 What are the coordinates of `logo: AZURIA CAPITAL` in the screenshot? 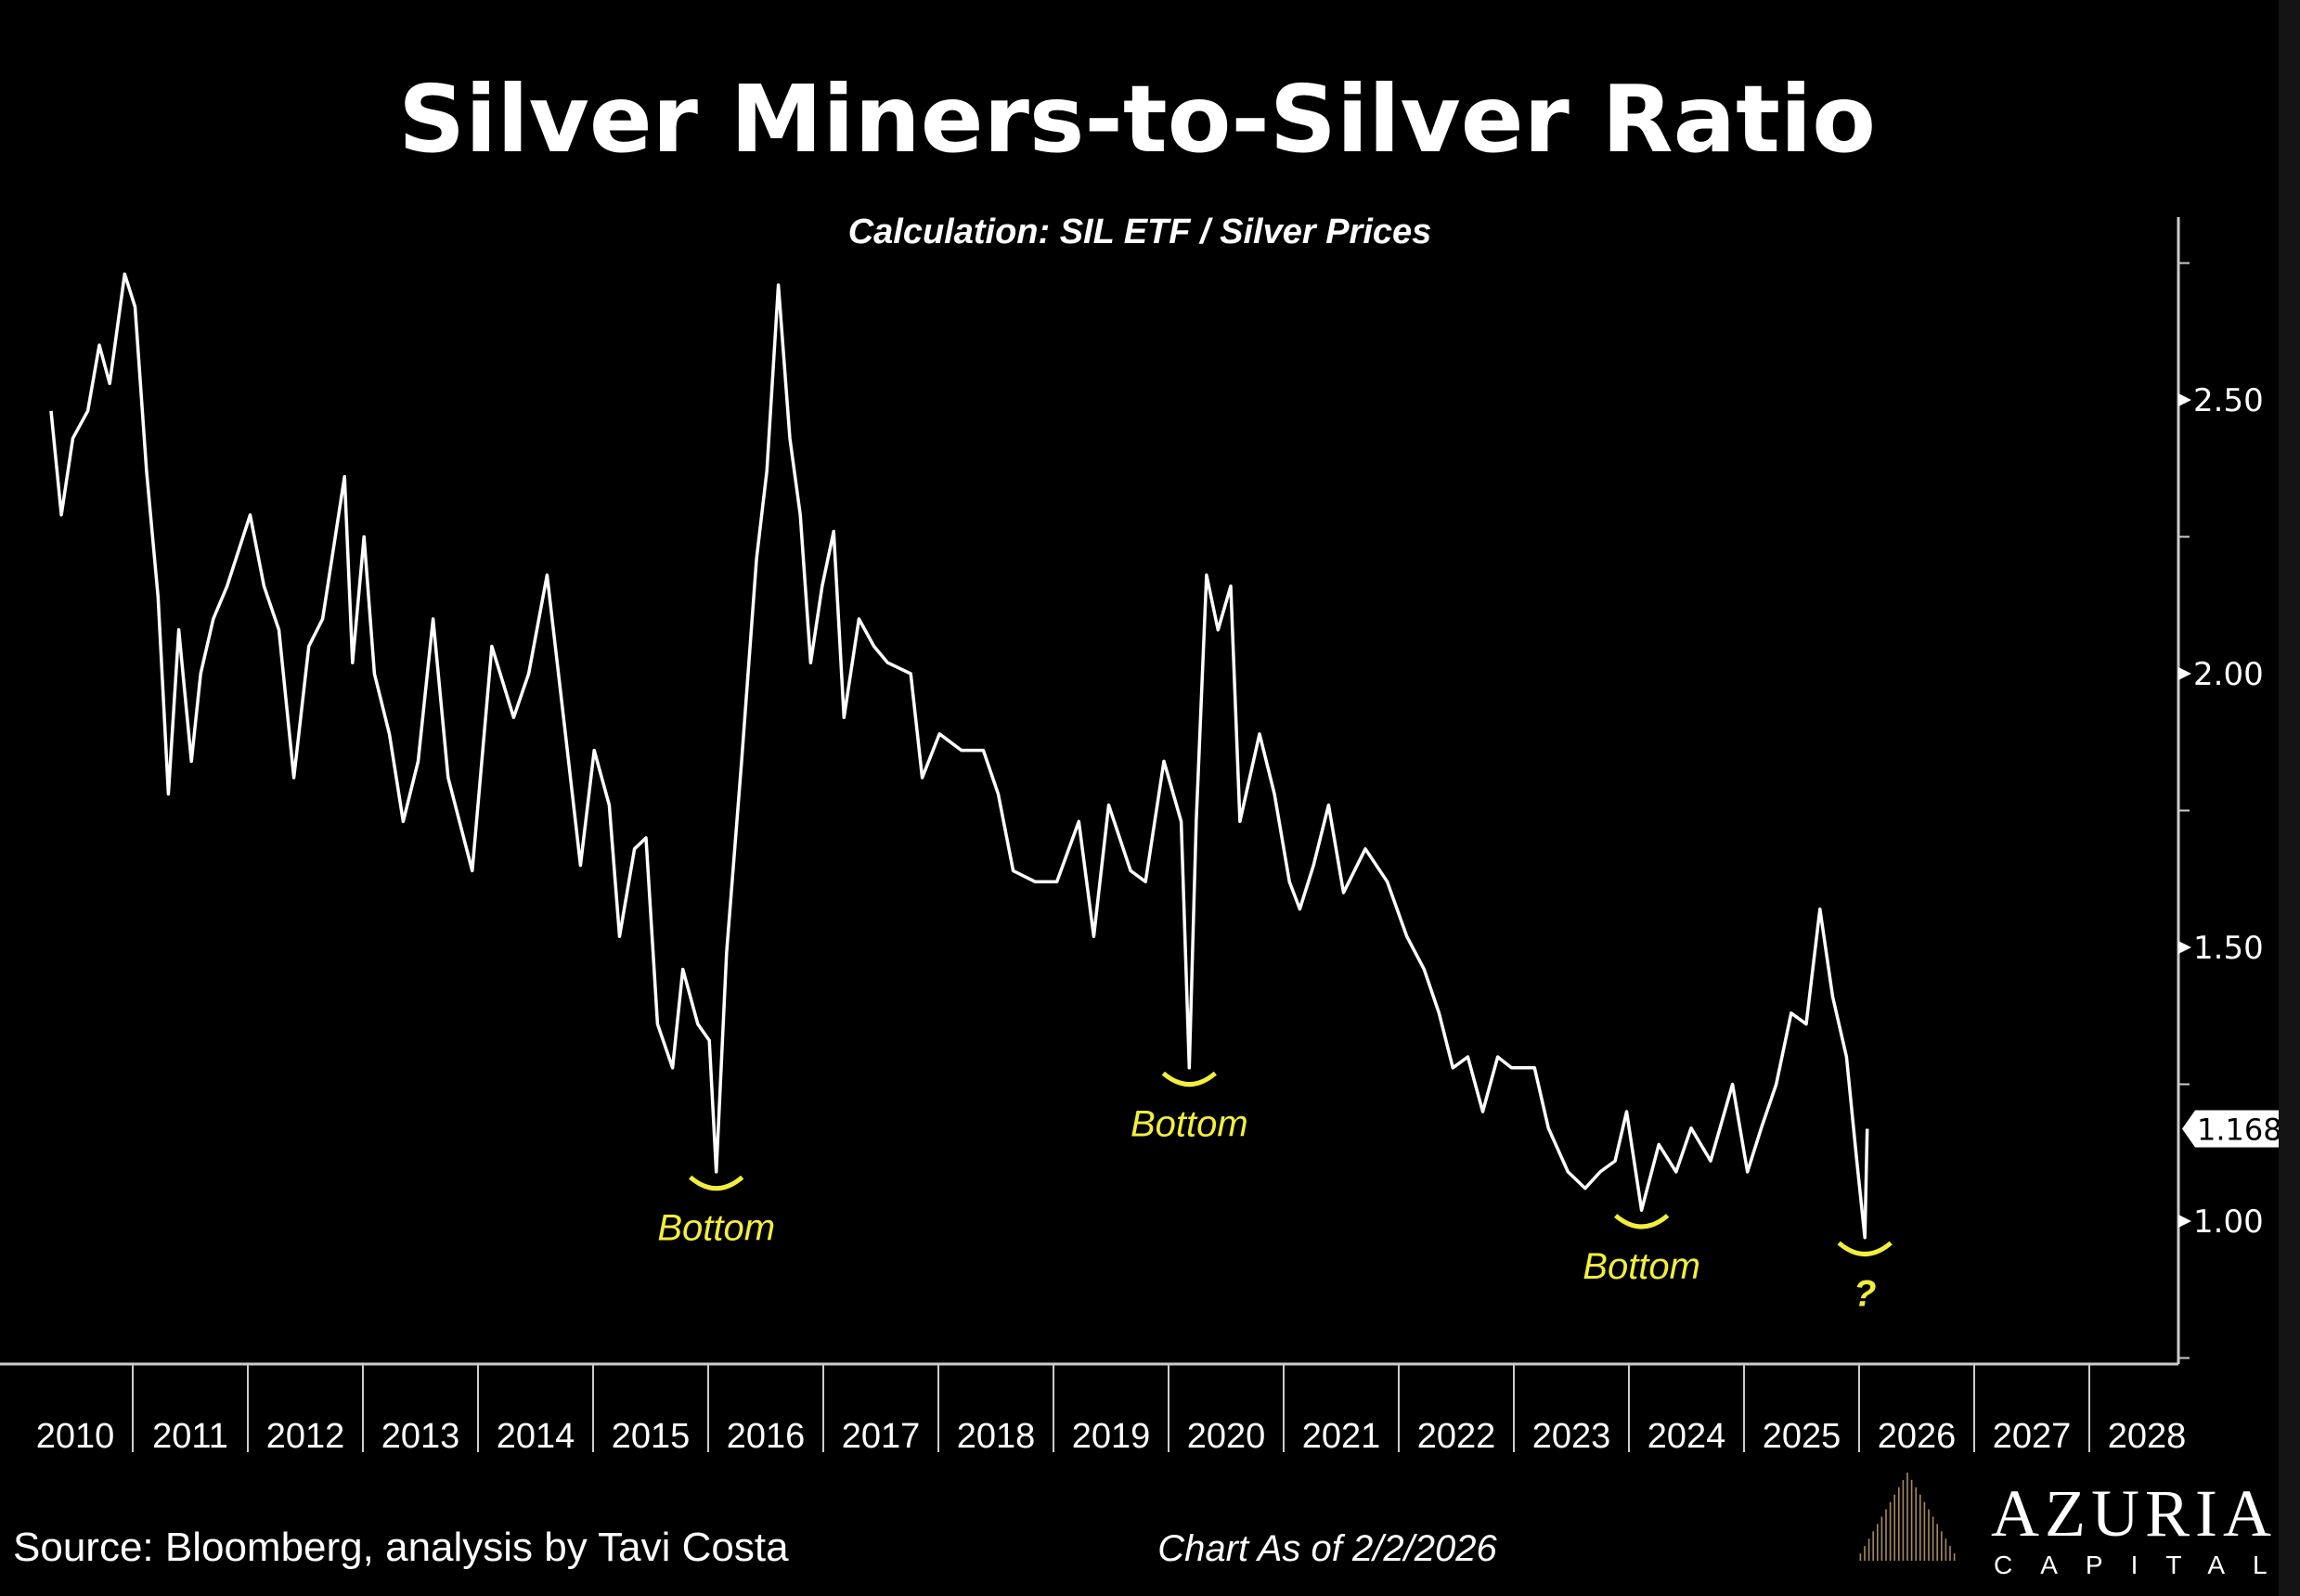 It's located at (2077, 1526).